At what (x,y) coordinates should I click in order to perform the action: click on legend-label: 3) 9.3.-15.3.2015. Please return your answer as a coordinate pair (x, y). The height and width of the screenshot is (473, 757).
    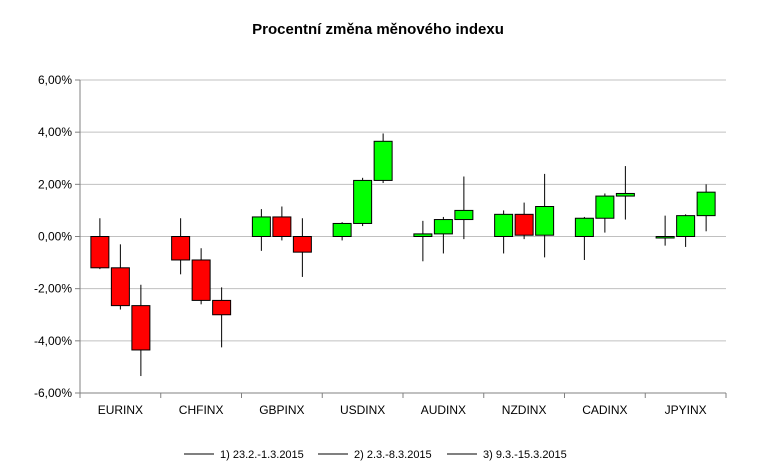
    Looking at the image, I should click on (525, 455).